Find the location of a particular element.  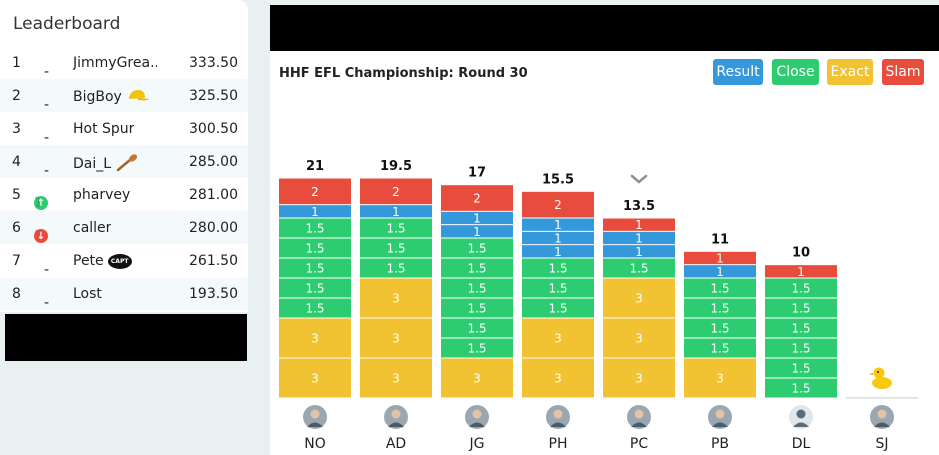

redacted-block is located at coordinates (126, 337).